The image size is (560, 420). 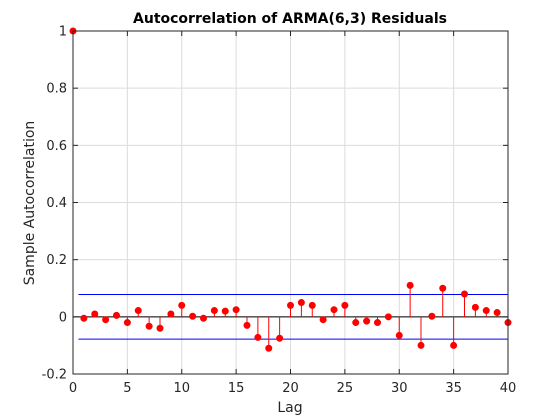 I want to click on x-tick-label: 35, so click(x=453, y=388).